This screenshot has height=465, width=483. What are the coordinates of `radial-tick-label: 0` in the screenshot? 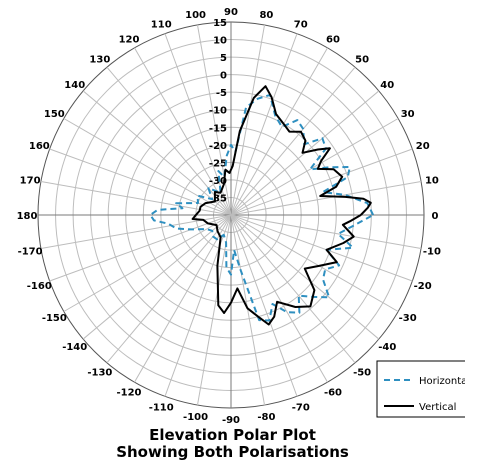 It's located at (223, 76).